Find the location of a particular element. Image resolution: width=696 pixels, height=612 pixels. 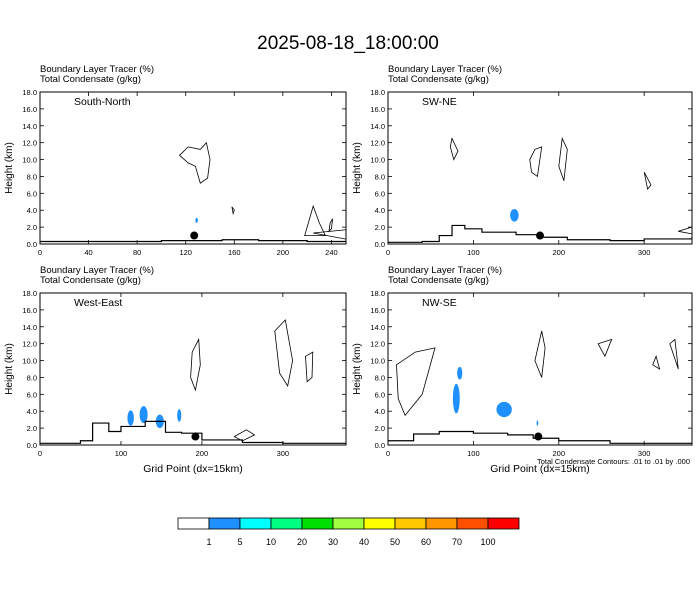

colorbar-label: 30 is located at coordinates (333, 542).